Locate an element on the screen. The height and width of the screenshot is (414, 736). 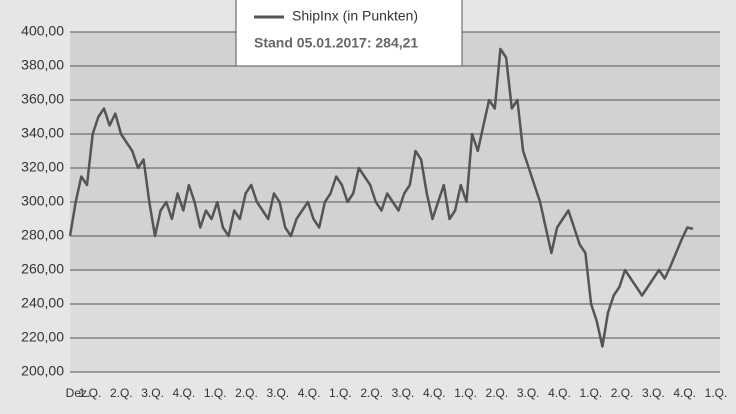
legend-box is located at coordinates (349, 33).